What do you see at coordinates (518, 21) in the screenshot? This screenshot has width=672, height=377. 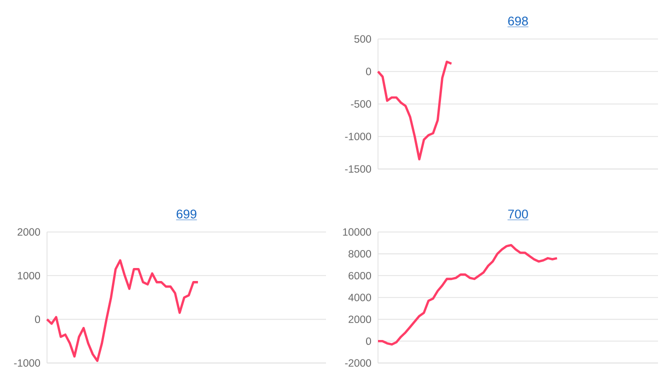 I see `chart-title: 698` at bounding box center [518, 21].